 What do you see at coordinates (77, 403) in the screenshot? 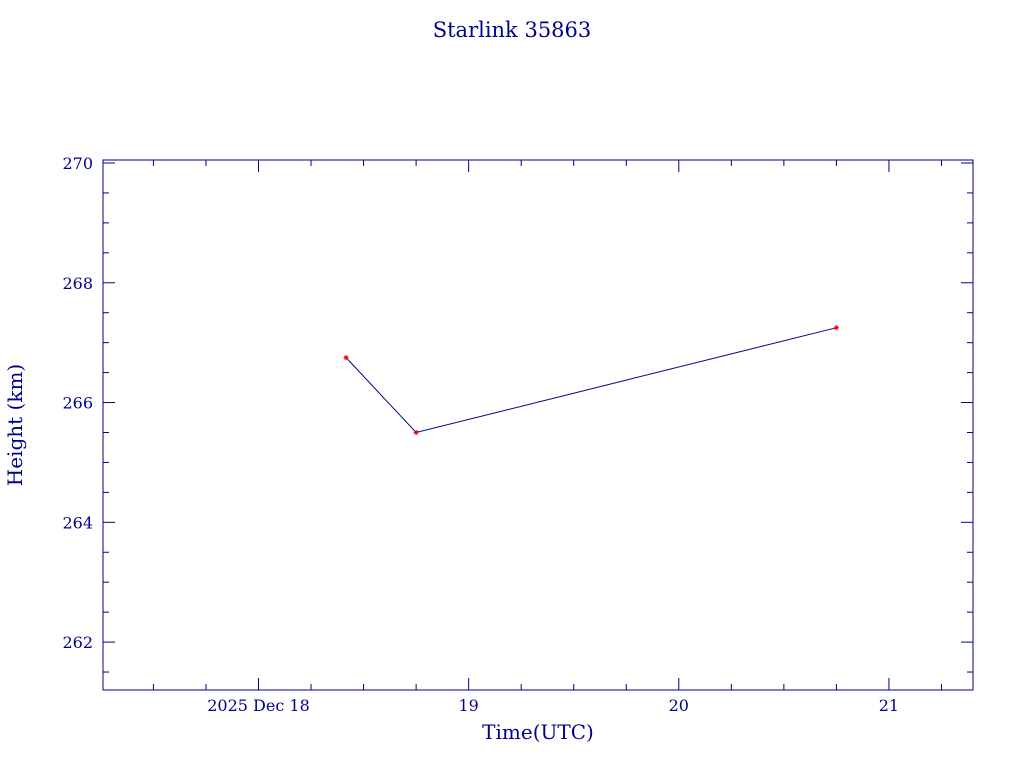
I see `y-tick-label: 266` at bounding box center [77, 403].